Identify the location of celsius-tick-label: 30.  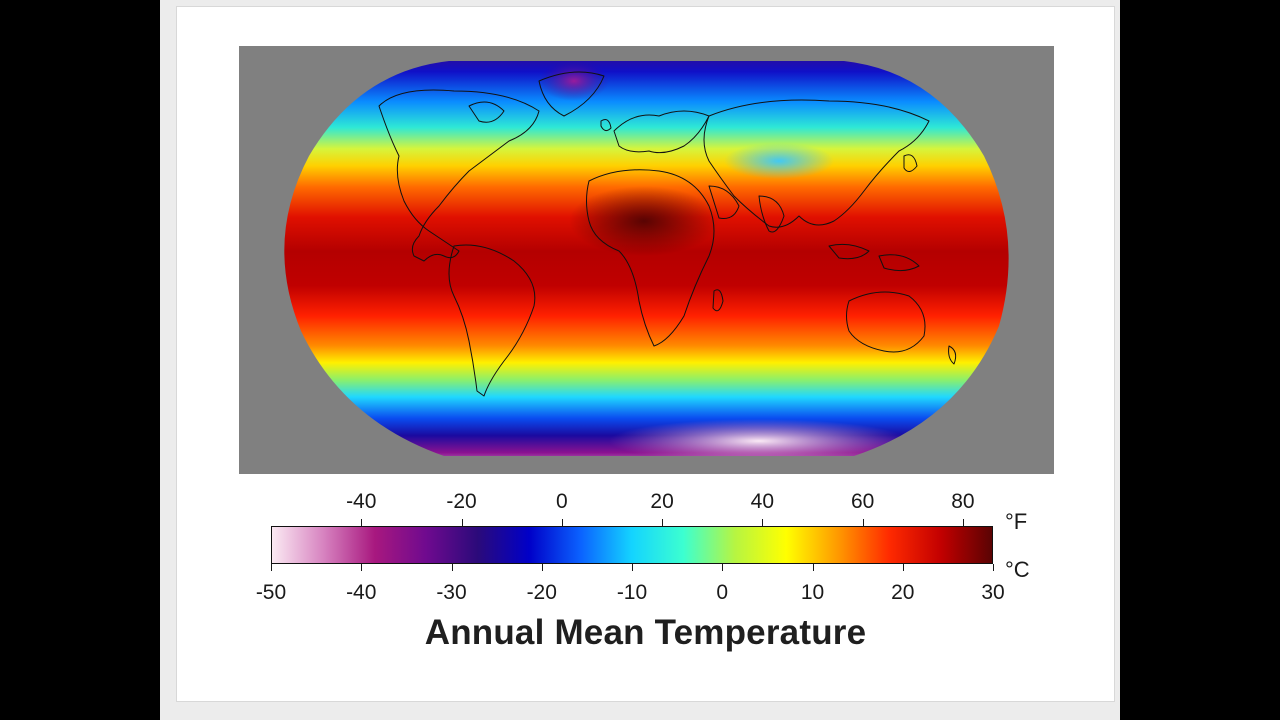
(993, 592).